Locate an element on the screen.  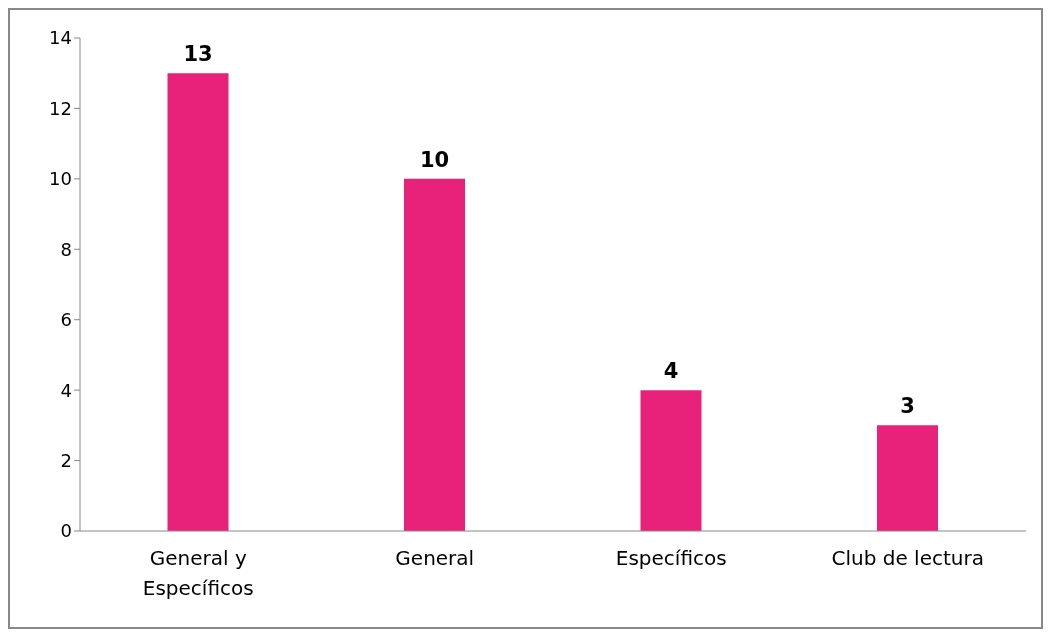
x-tick-label: General y Específicos is located at coordinates (198, 573).